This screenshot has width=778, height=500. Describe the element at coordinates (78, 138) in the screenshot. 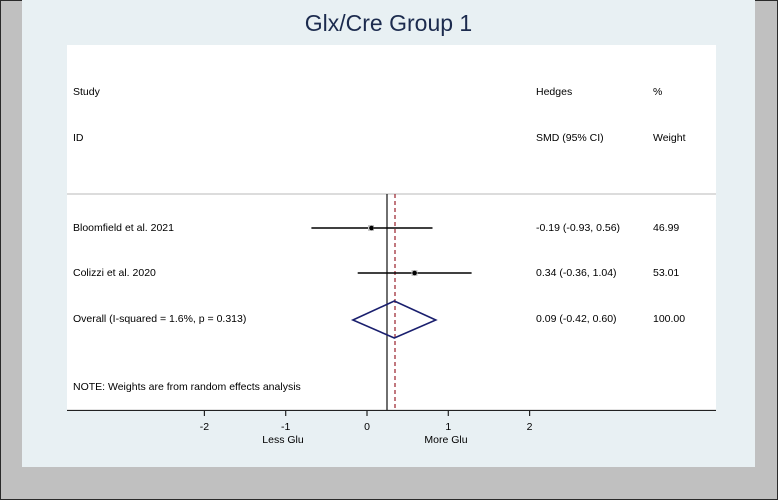

I see `header-id: ID` at that location.